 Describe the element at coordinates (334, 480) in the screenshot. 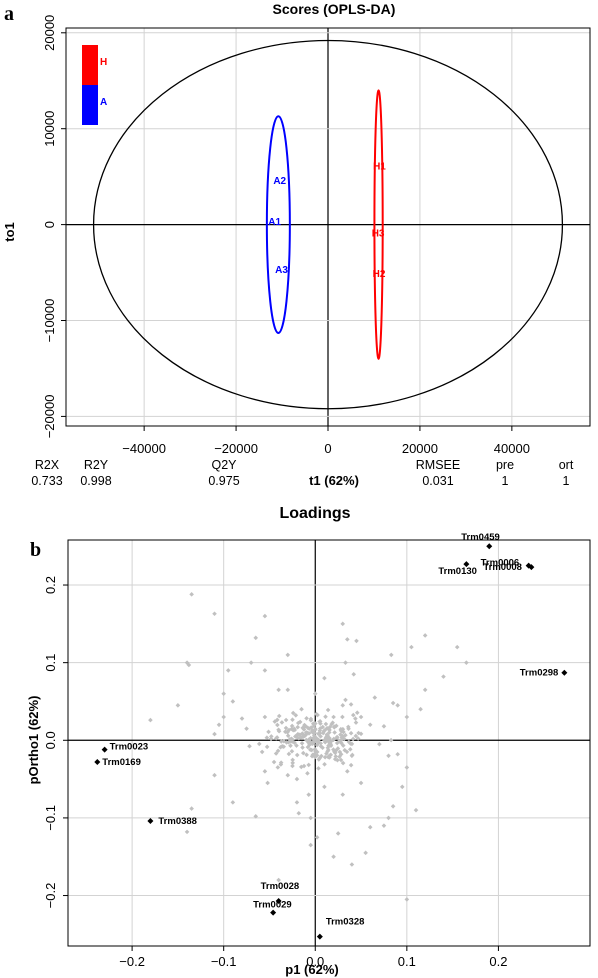

I see `scores-x-label: t1 (62%)` at that location.